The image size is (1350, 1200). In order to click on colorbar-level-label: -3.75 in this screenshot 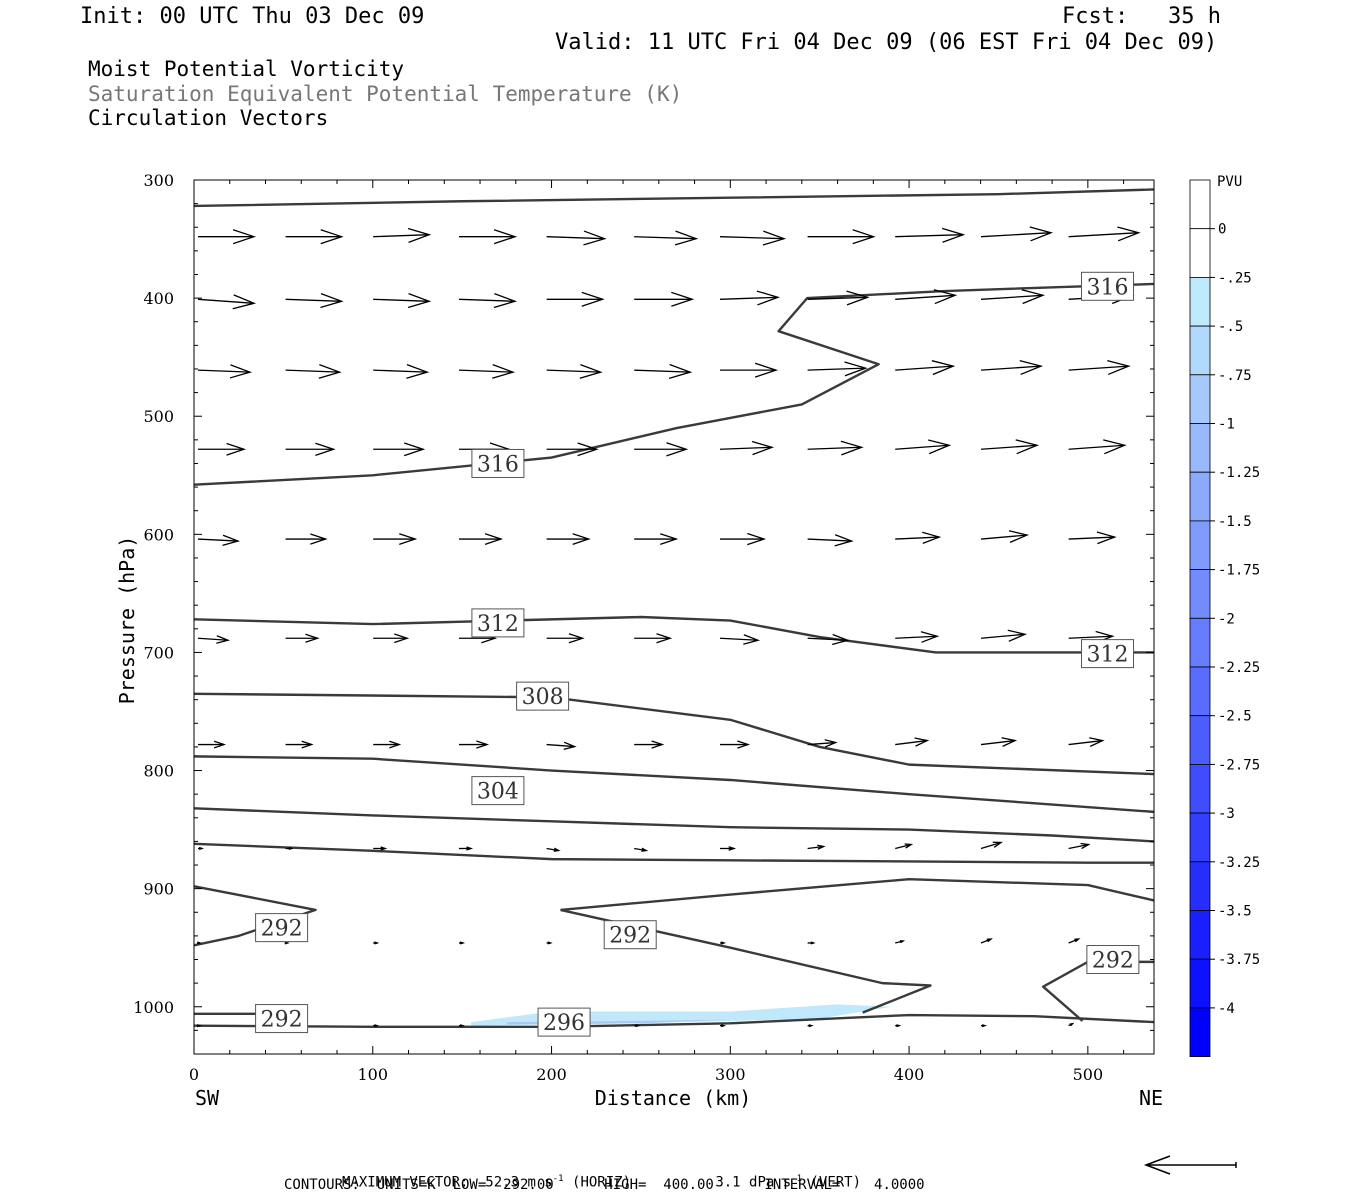, I will do `click(1239, 960)`.